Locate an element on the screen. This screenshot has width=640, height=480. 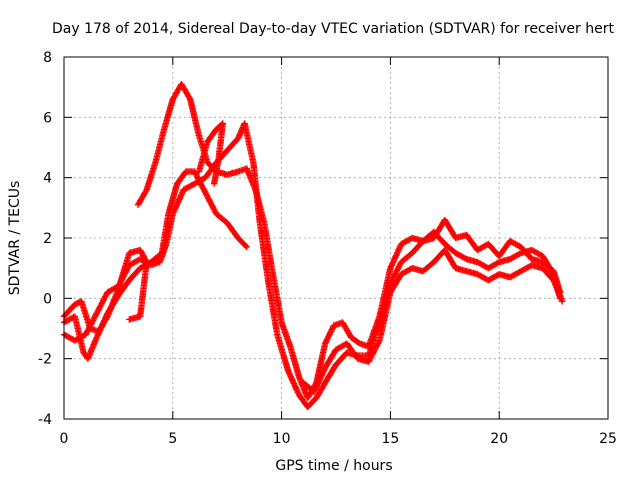
x-tick-label: 10 is located at coordinates (282, 439).